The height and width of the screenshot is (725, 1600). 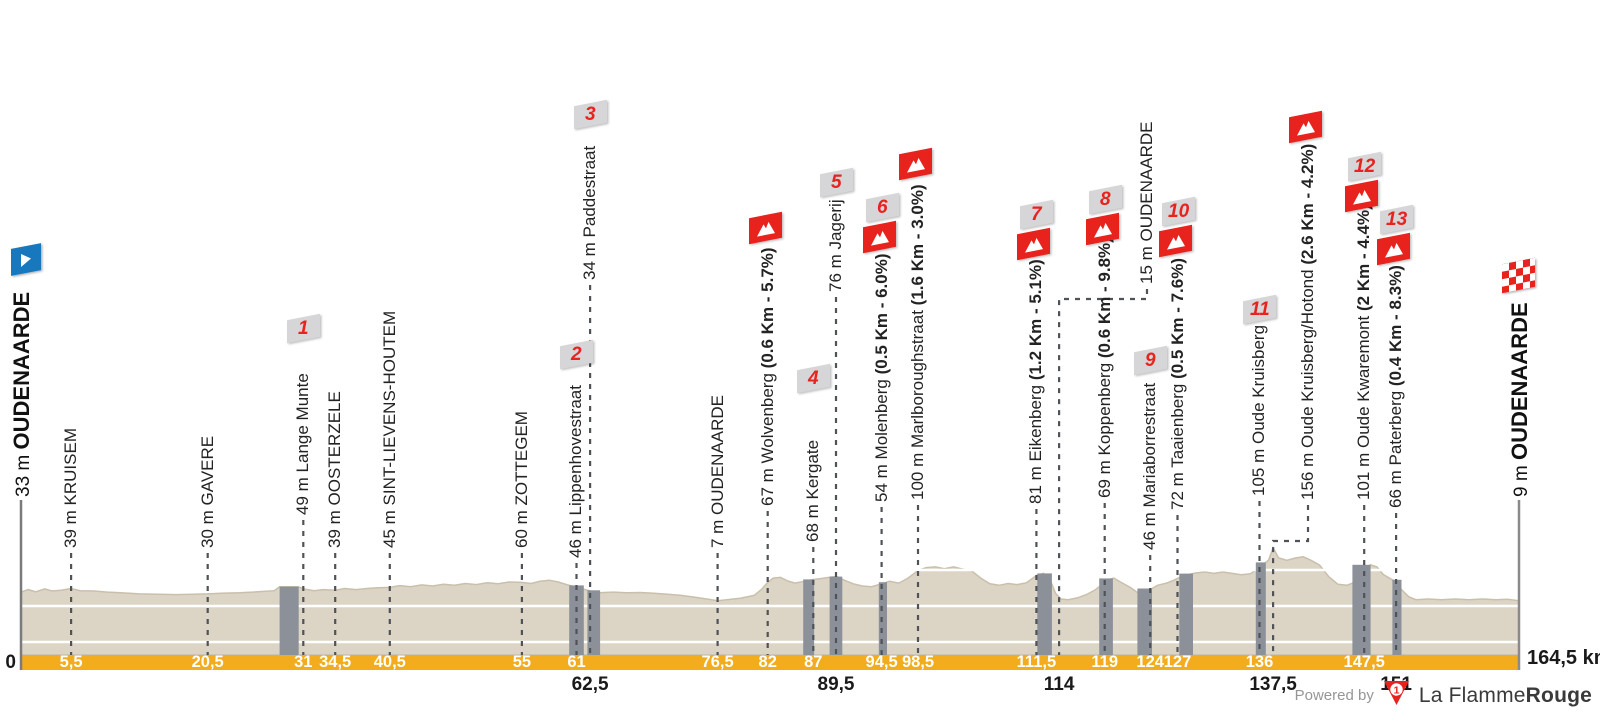 What do you see at coordinates (389, 429) in the screenshot?
I see `label-sint-lievens-houtem: 45 m SINT-LIEVENS-HOUTEM` at bounding box center [389, 429].